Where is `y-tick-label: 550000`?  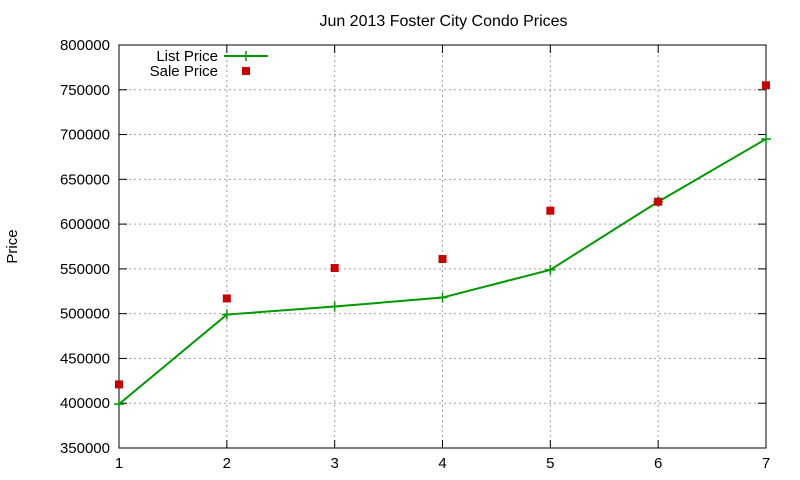
y-tick-label: 550000 is located at coordinates (85, 269).